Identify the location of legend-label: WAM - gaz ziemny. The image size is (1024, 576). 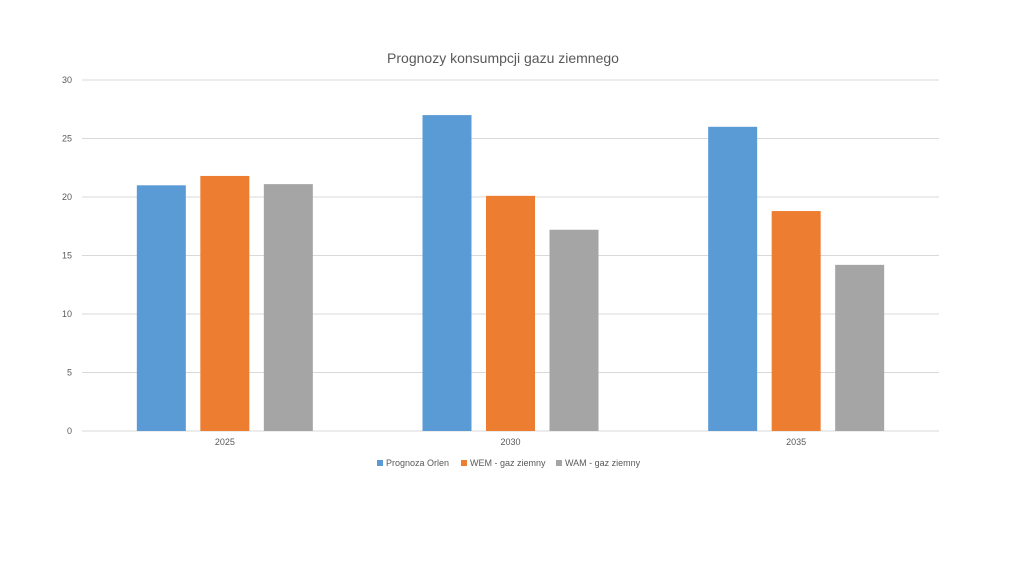
(603, 463).